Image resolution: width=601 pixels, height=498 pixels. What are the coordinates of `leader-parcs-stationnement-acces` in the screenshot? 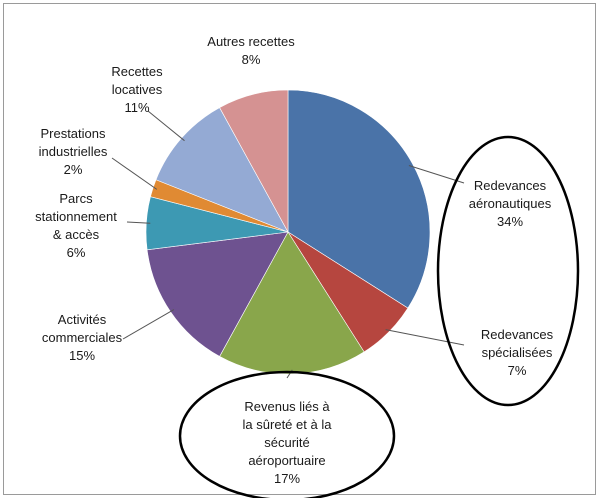 It's located at (138, 222).